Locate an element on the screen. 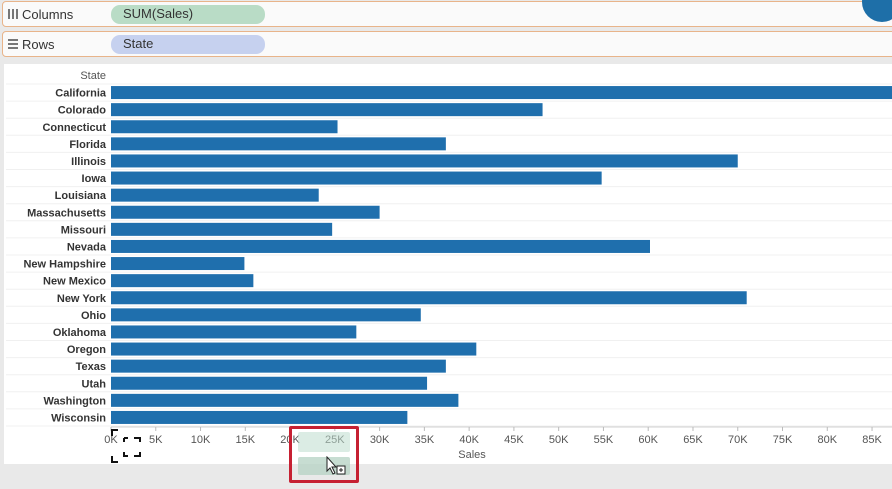 The width and height of the screenshot is (892, 489). bar-california is located at coordinates (501, 93).